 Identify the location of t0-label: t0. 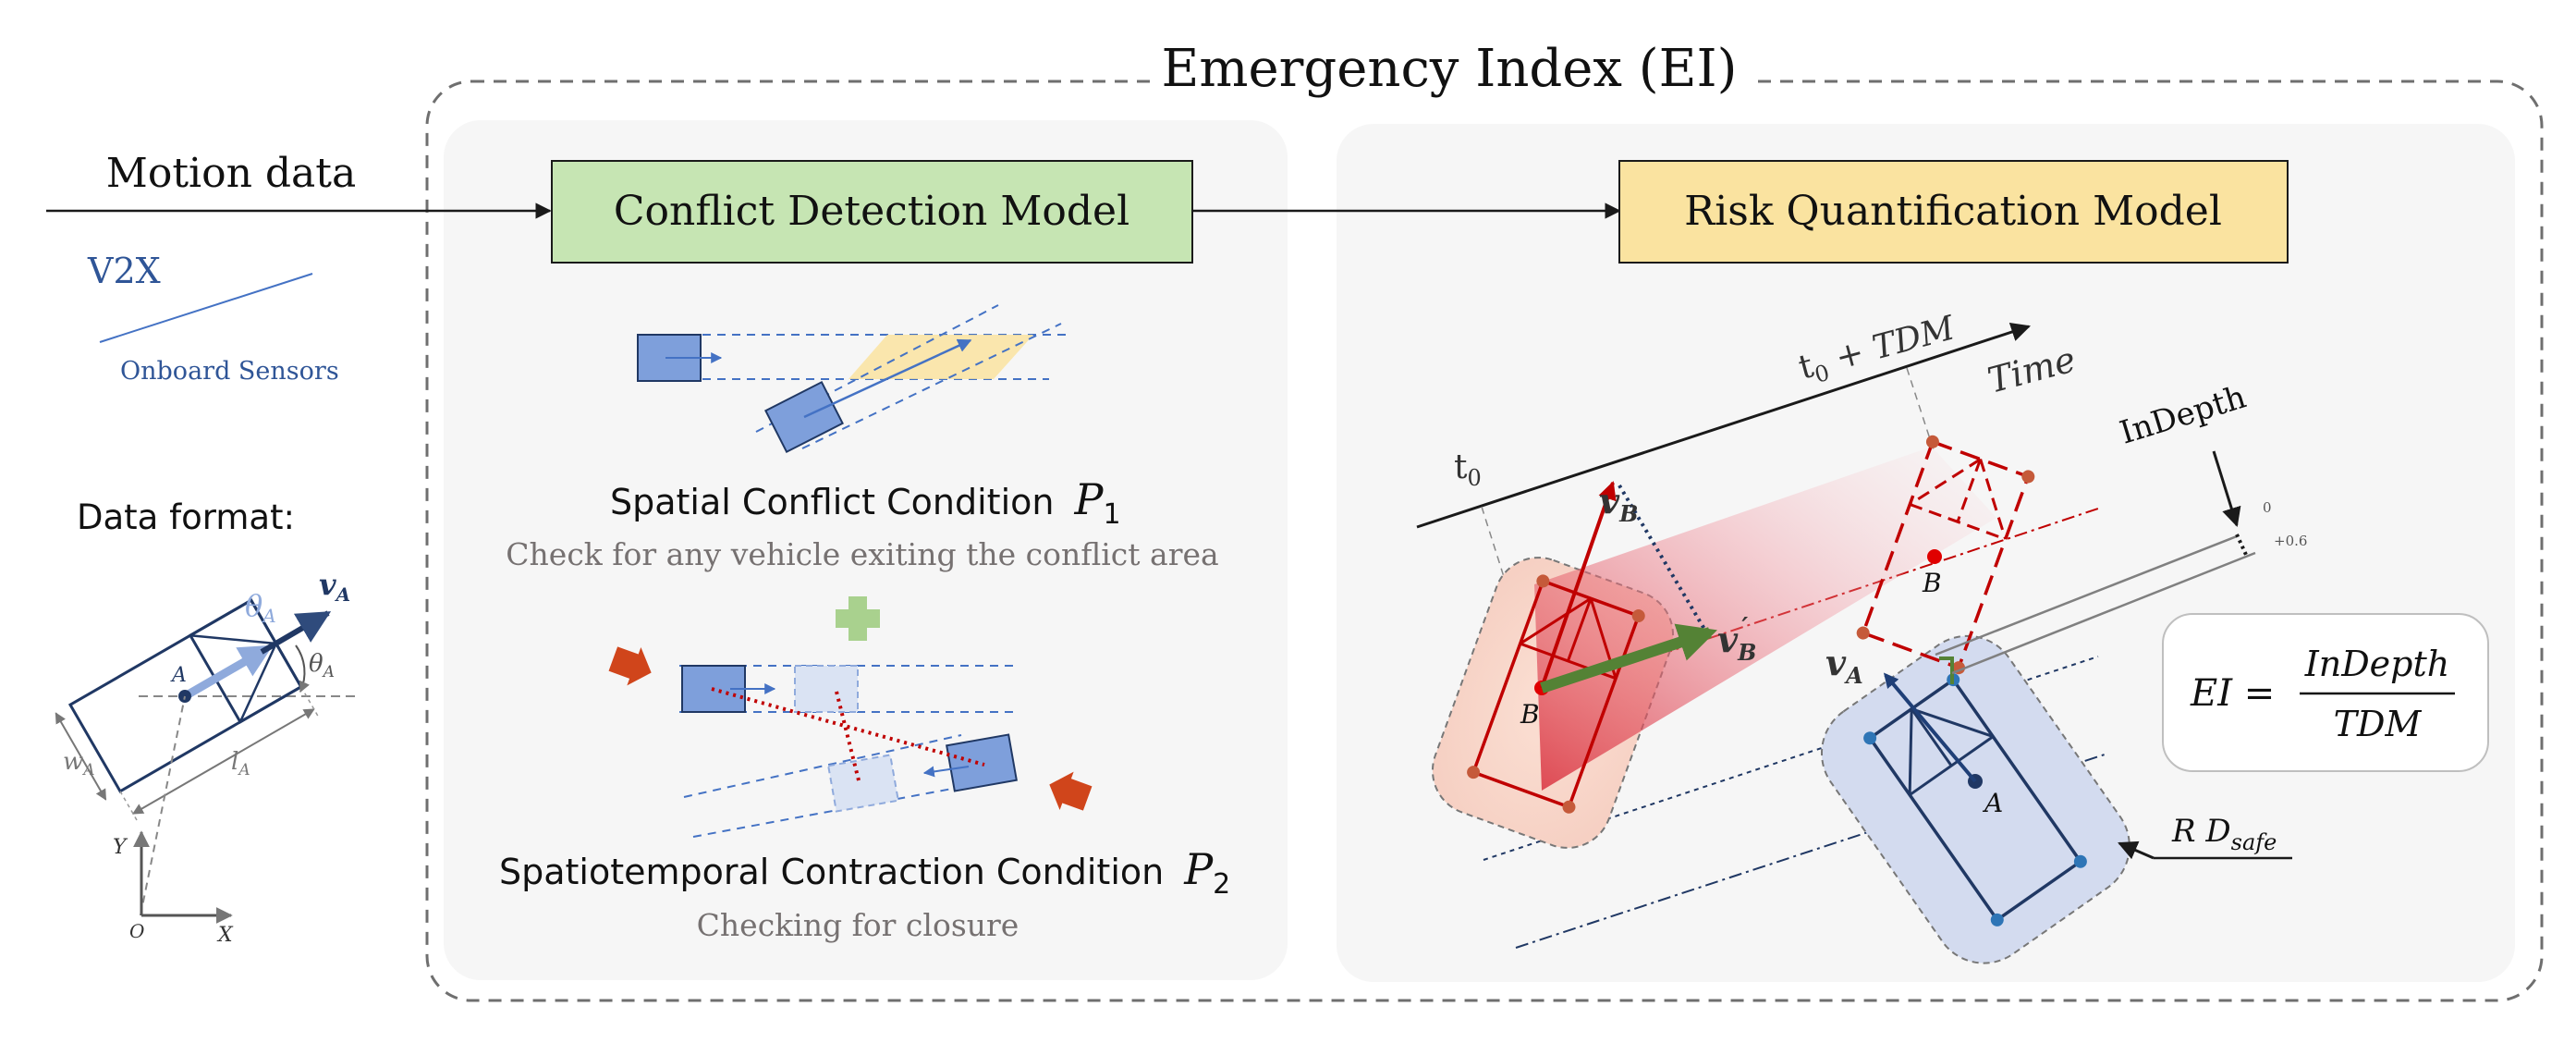
(1468, 469).